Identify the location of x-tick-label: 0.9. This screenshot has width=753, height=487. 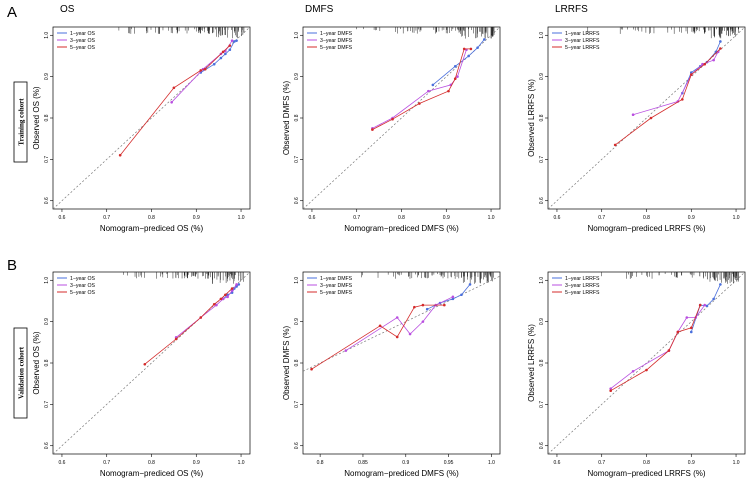
(196, 218).